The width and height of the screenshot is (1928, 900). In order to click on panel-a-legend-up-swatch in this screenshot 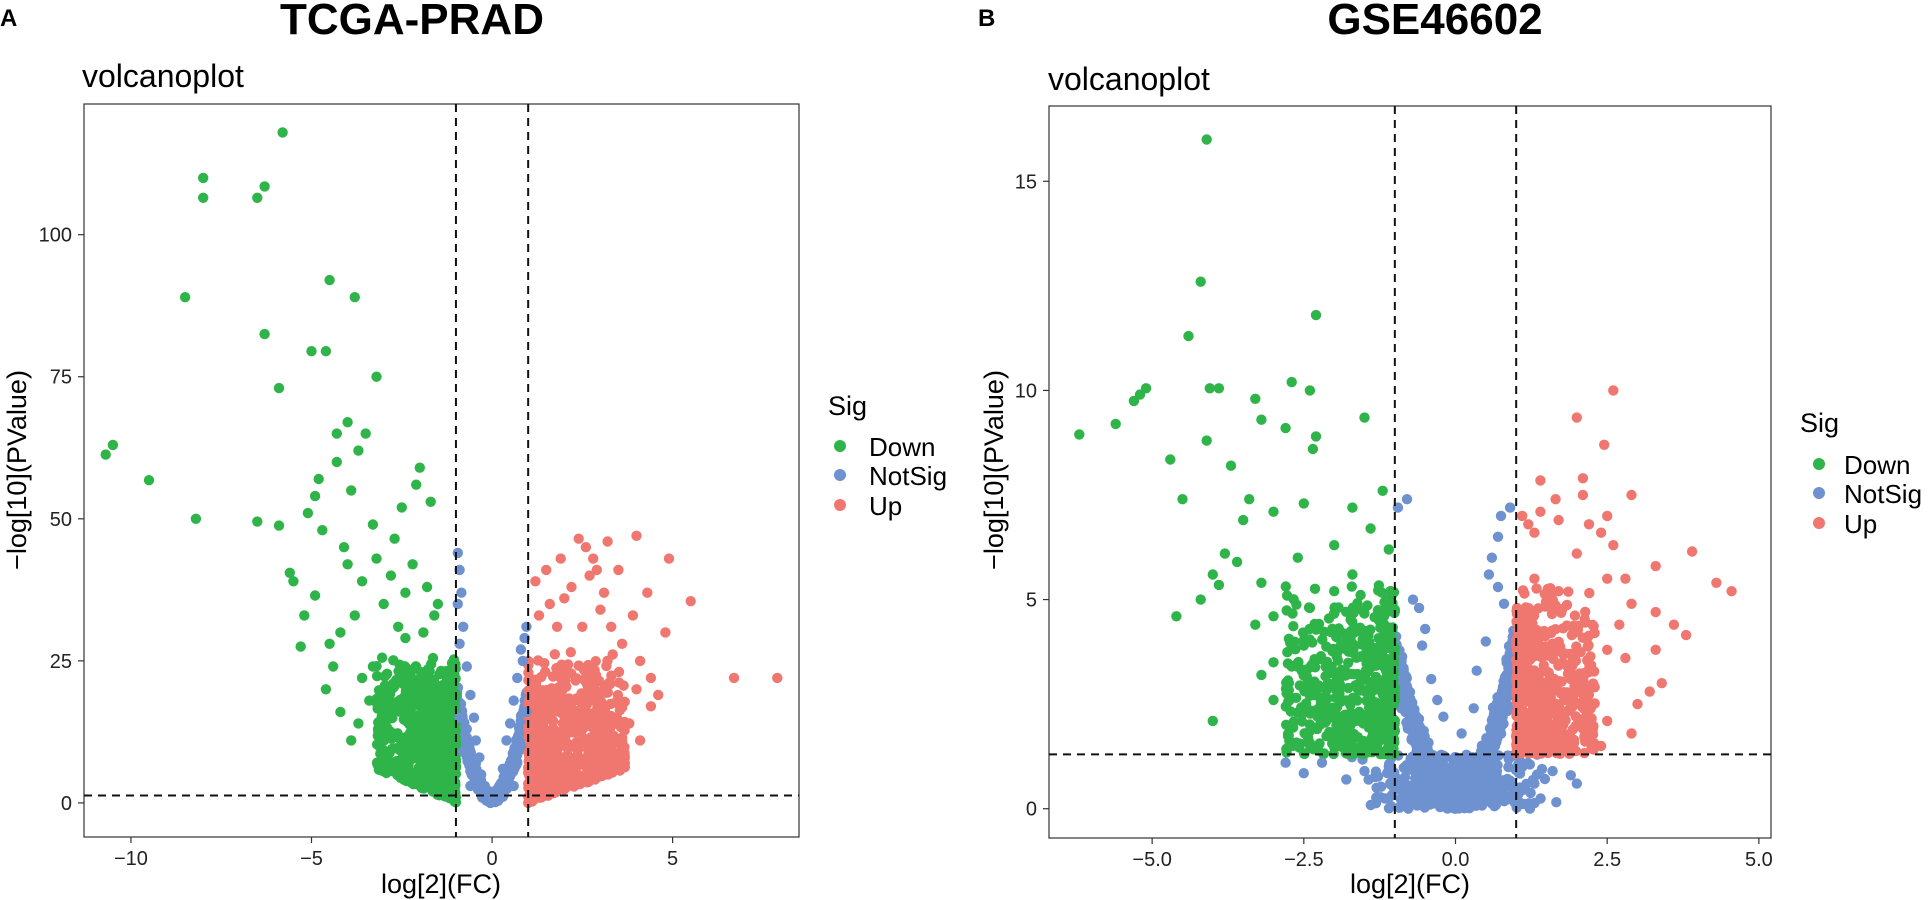, I will do `click(840, 505)`.